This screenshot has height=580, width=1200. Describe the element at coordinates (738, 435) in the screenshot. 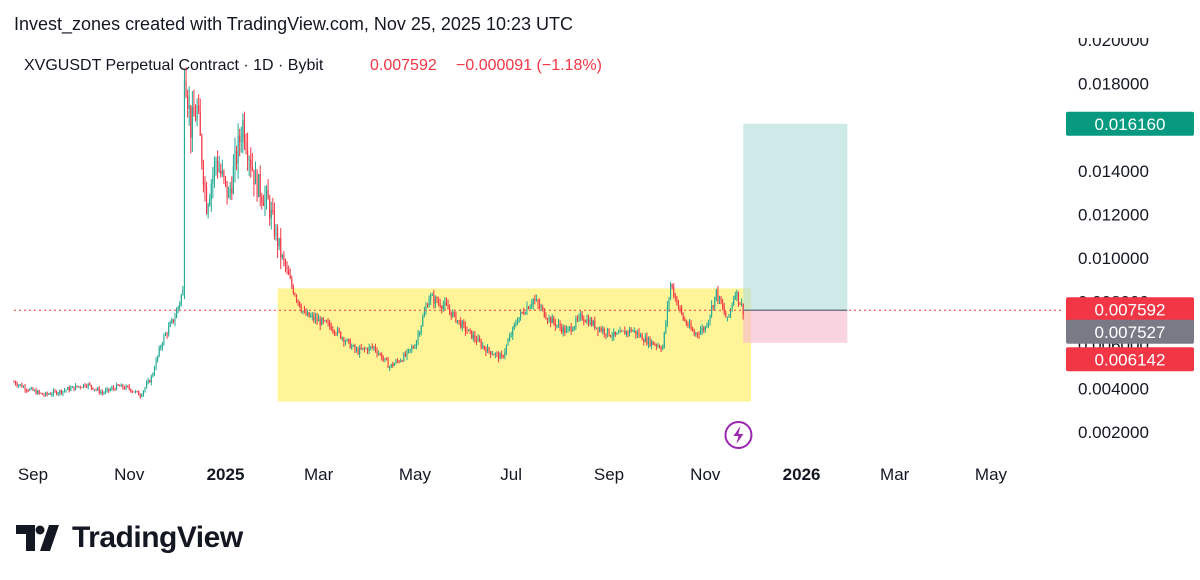

I see `lightning-bolt-icon` at that location.